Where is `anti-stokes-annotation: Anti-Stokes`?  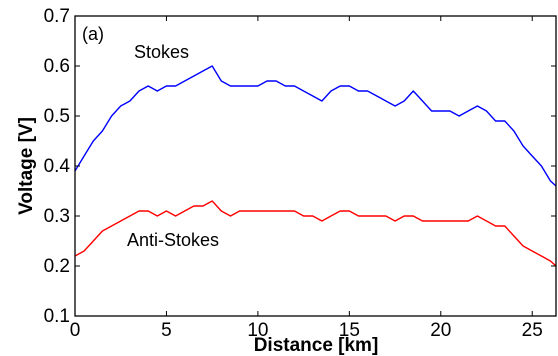
anti-stokes-annotation: Anti-Stokes is located at coordinates (173, 240).